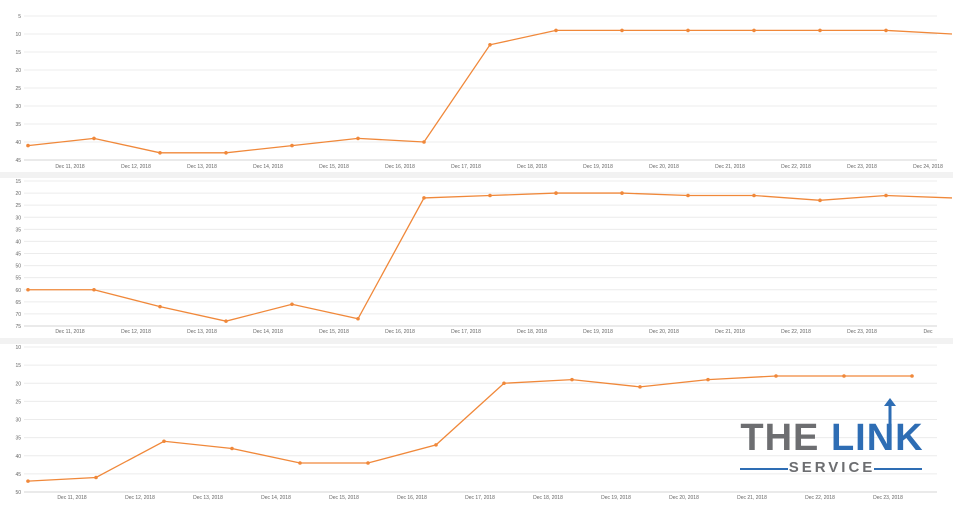  What do you see at coordinates (832, 467) in the screenshot?
I see `logo-subtitle: SERVICE` at bounding box center [832, 467].